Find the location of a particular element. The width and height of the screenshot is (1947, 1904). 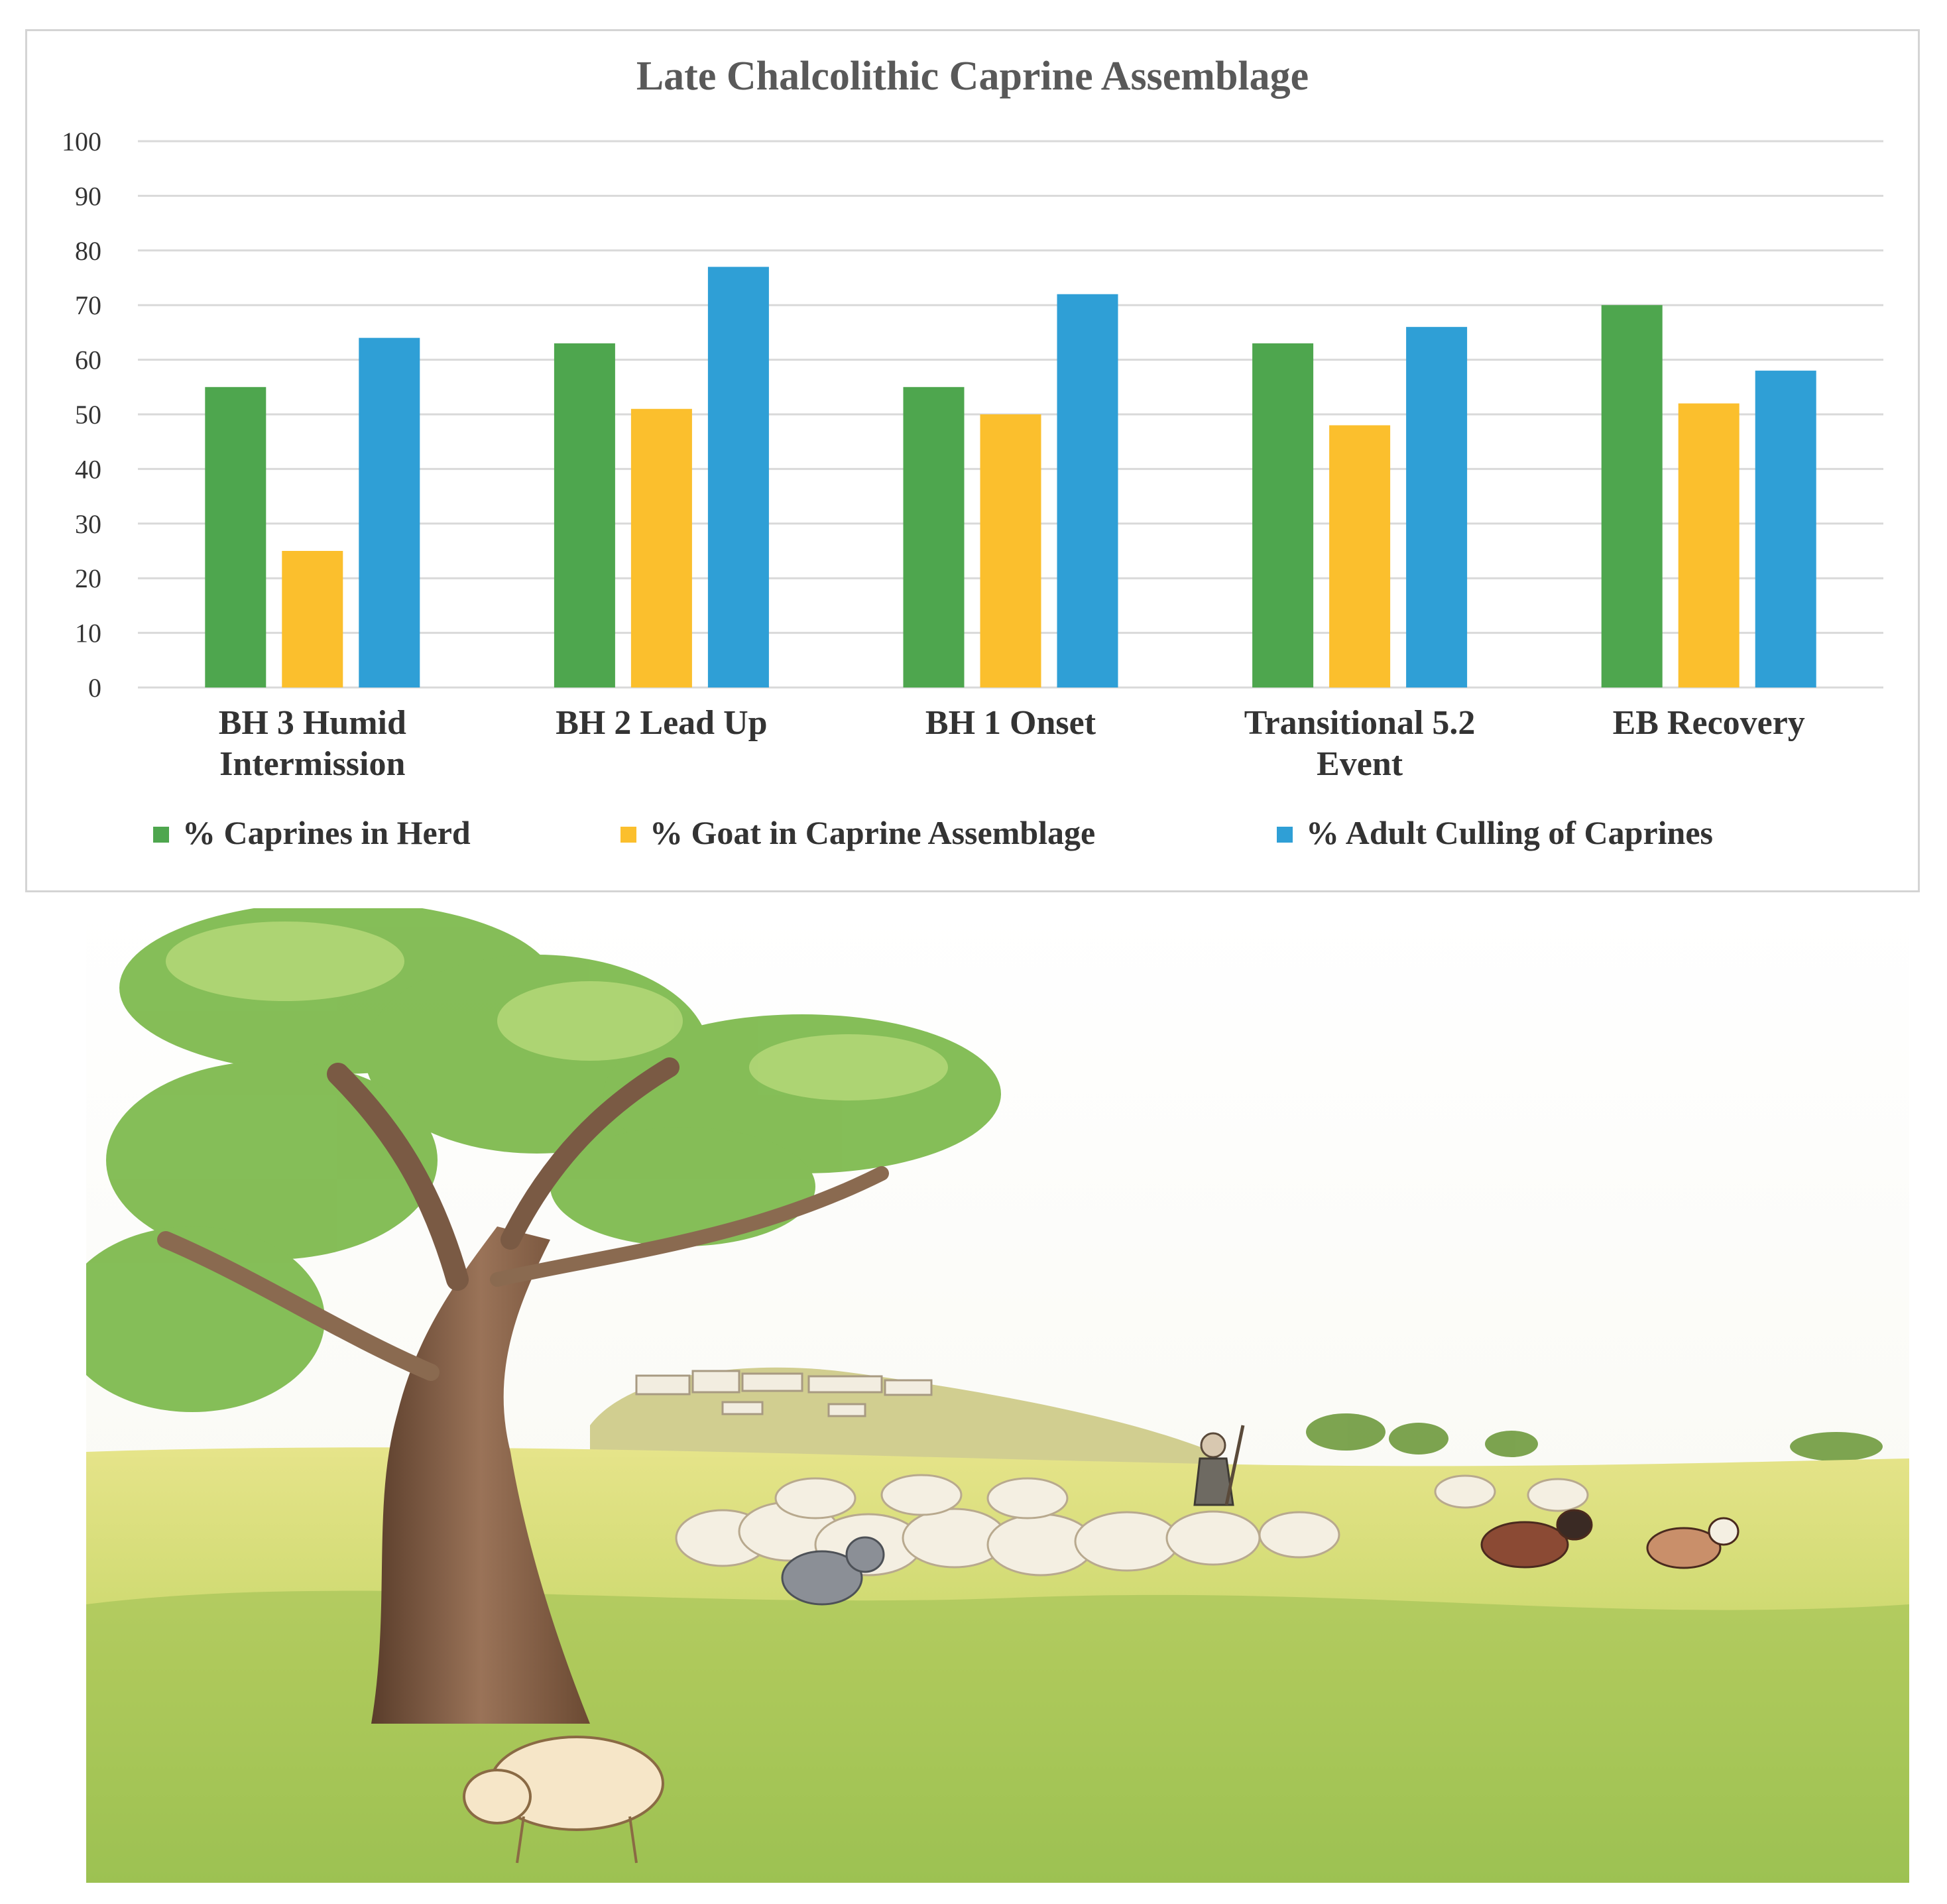

chart-title: Late Chalcolithic Caprine Assemblage is located at coordinates (972, 76).